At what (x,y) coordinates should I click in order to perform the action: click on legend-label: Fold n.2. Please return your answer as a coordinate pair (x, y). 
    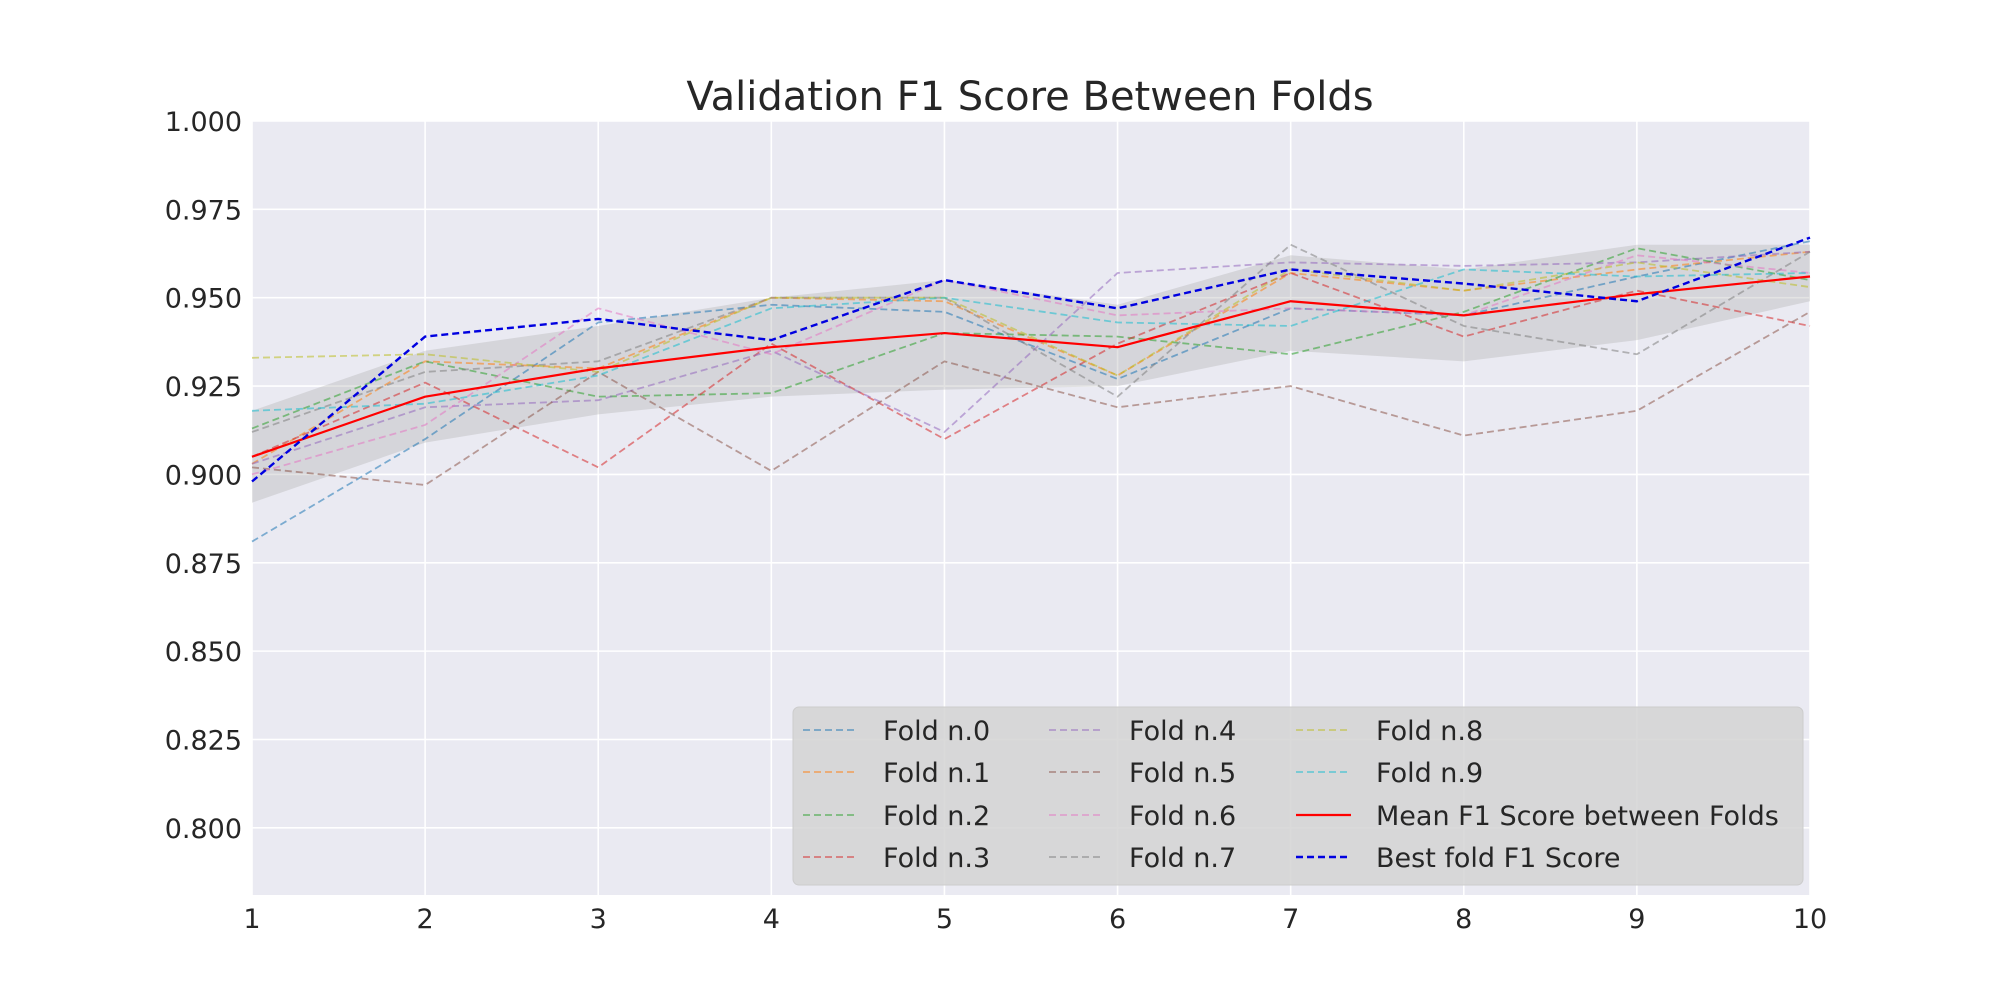
    Looking at the image, I should click on (936, 816).